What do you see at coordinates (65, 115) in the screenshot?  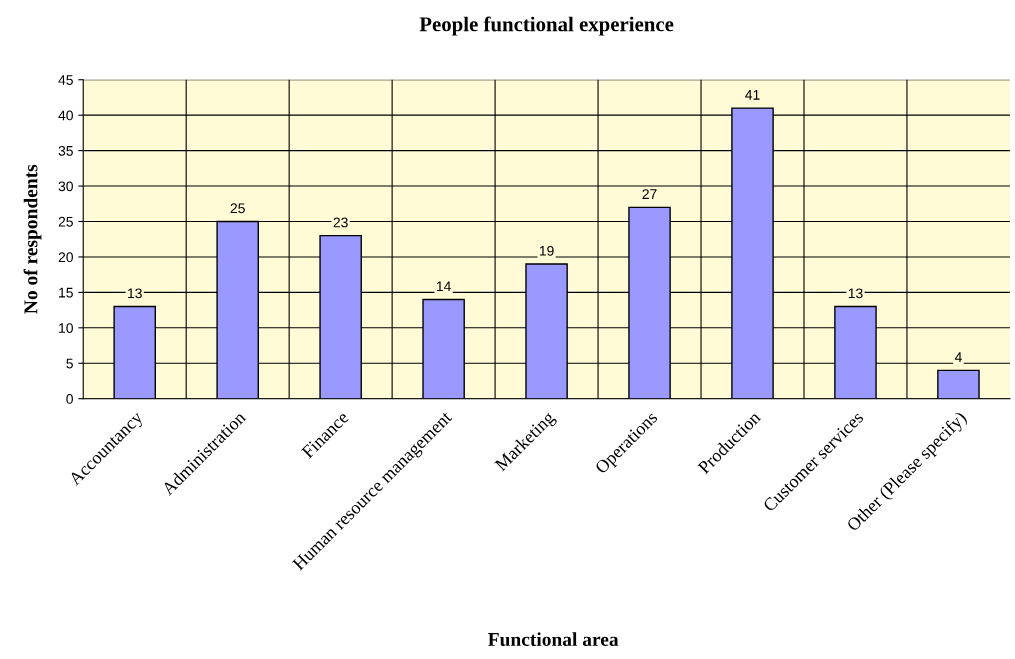 I see `y-tick-label: 40` at bounding box center [65, 115].